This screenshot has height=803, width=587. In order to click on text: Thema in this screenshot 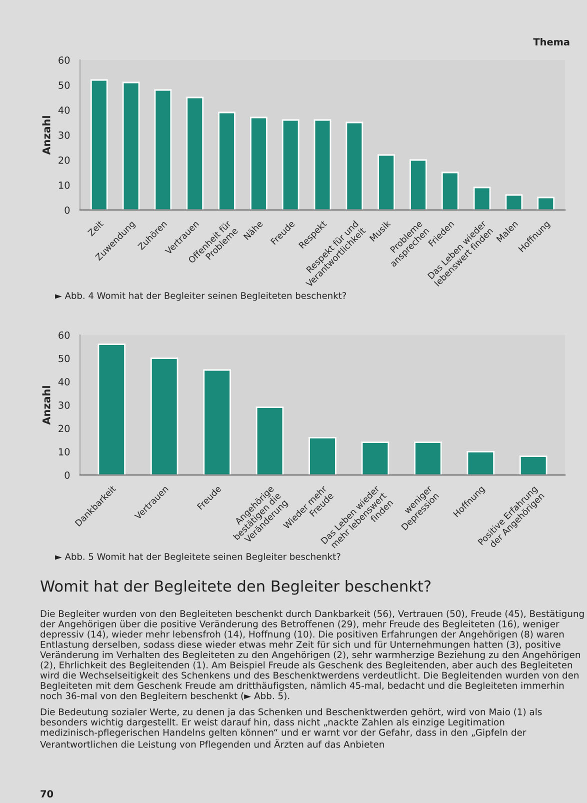, I will do `click(551, 42)`.